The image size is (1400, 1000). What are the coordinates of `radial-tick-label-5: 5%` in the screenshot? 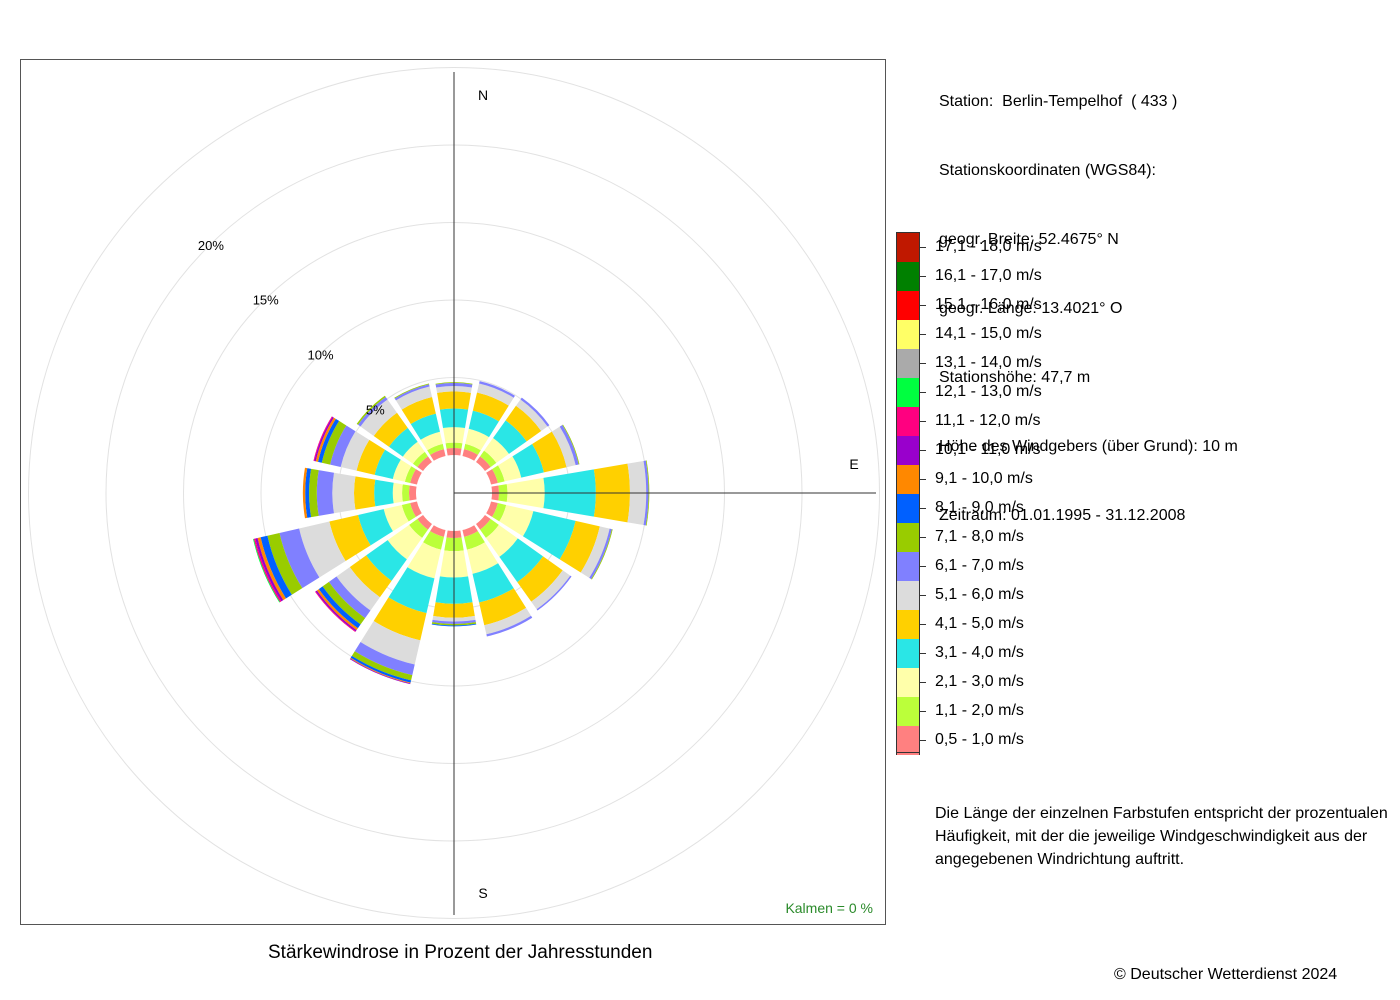 It's located at (375, 409).